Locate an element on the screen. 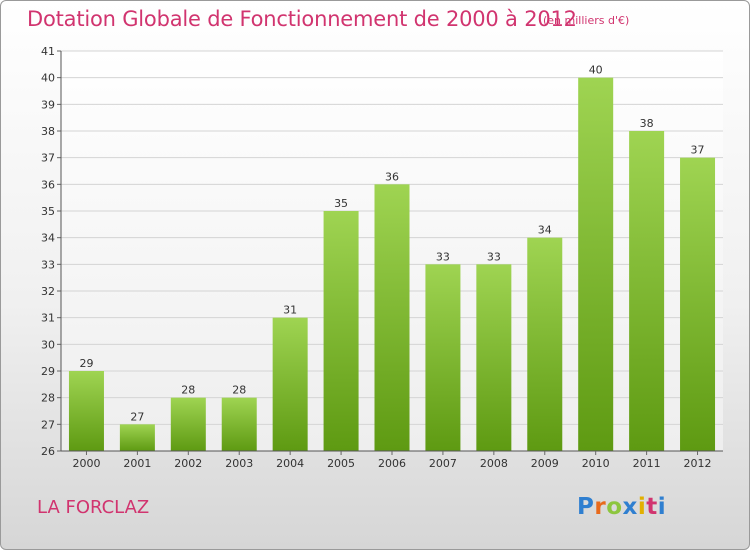 The image size is (750, 550). data-label-2009: 34 is located at coordinates (545, 230).